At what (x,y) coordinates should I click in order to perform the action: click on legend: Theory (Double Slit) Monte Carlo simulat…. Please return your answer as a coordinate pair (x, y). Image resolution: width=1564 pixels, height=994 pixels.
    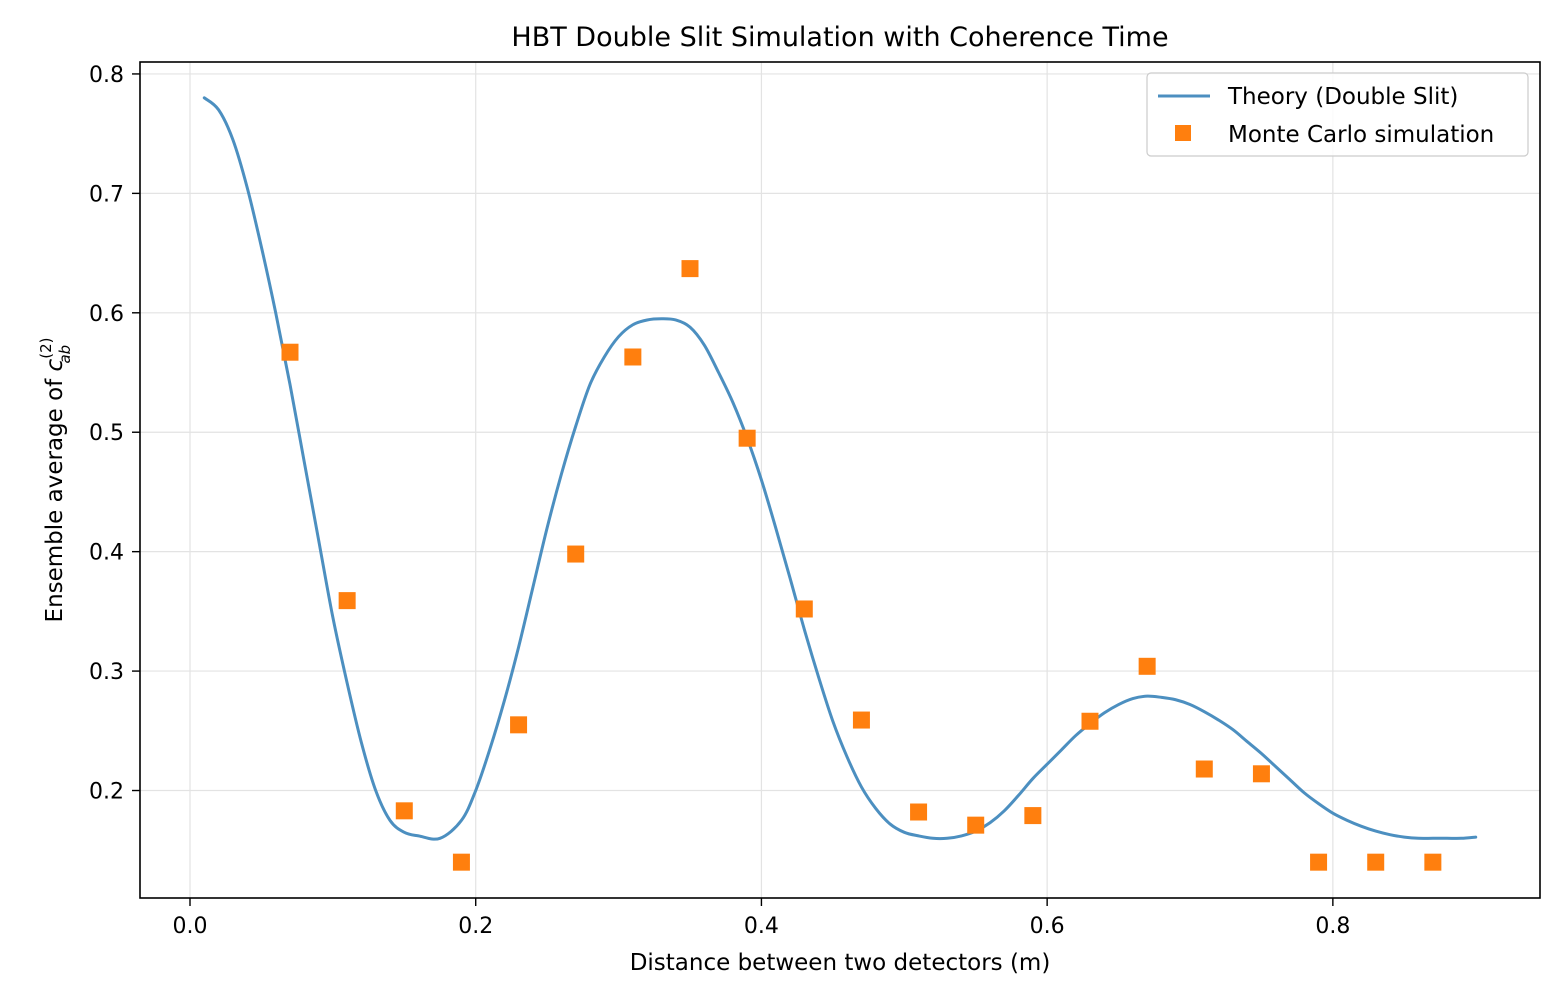
    Looking at the image, I should click on (1337, 114).